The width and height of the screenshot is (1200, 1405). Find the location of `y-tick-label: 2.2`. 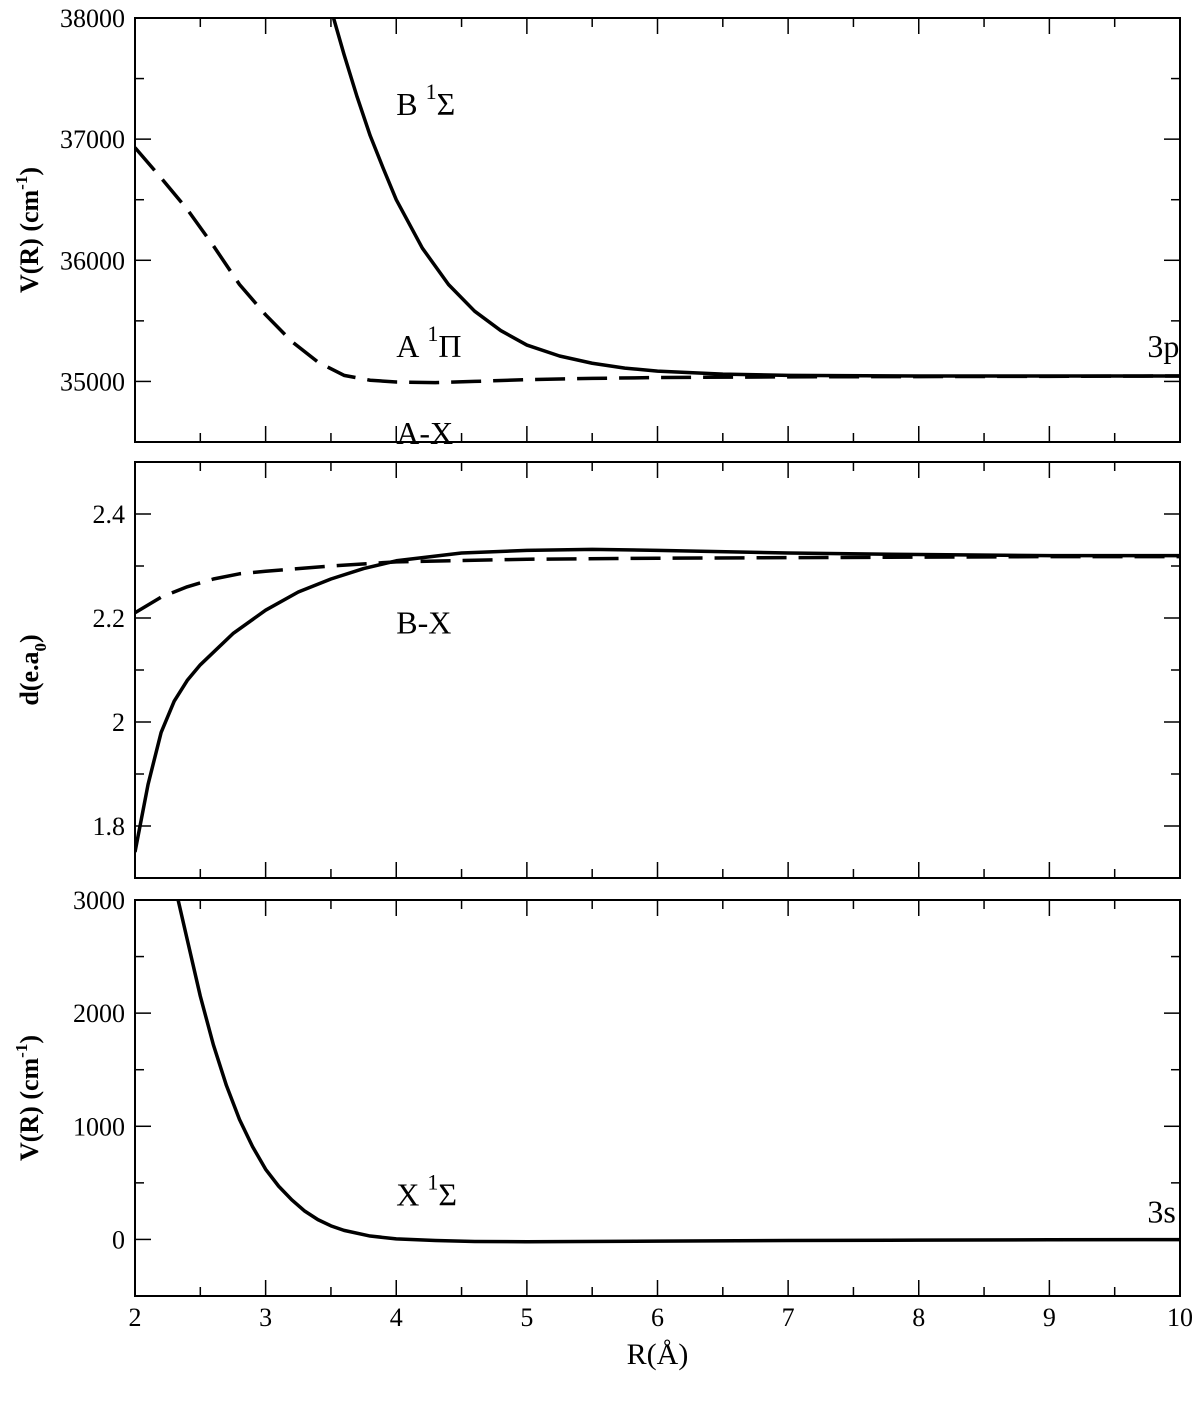

y-tick-label: 2.2 is located at coordinates (109, 618).